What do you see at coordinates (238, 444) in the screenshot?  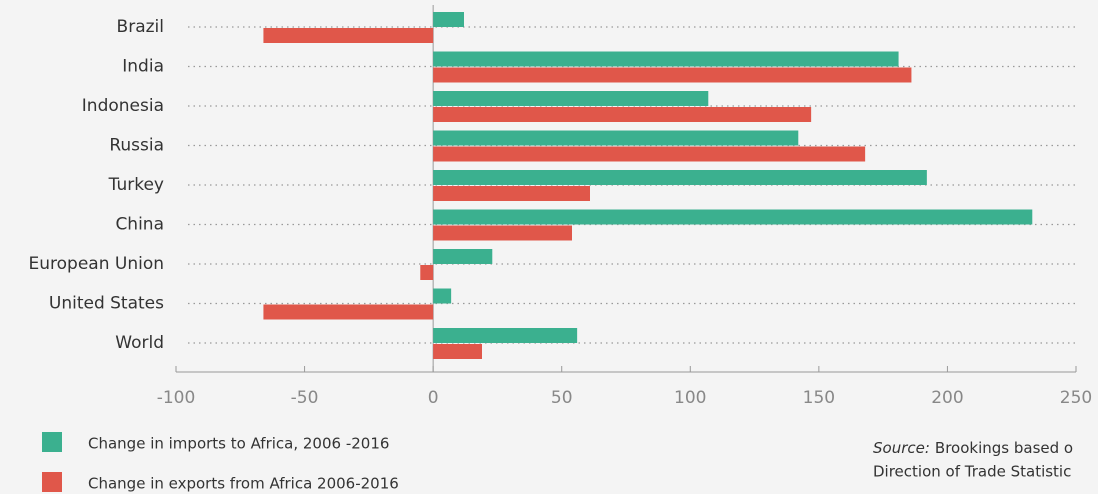 I see `legend-label: Change in imports to Africa, 2006 -2016` at bounding box center [238, 444].